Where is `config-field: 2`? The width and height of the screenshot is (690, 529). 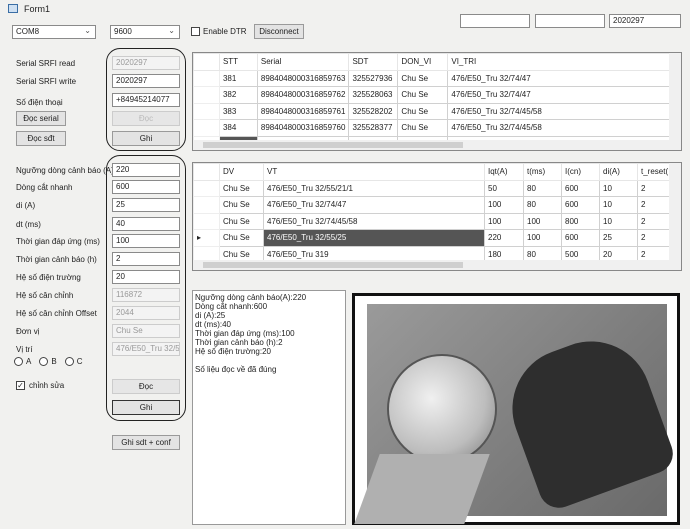
config-field: 2 is located at coordinates (146, 259).